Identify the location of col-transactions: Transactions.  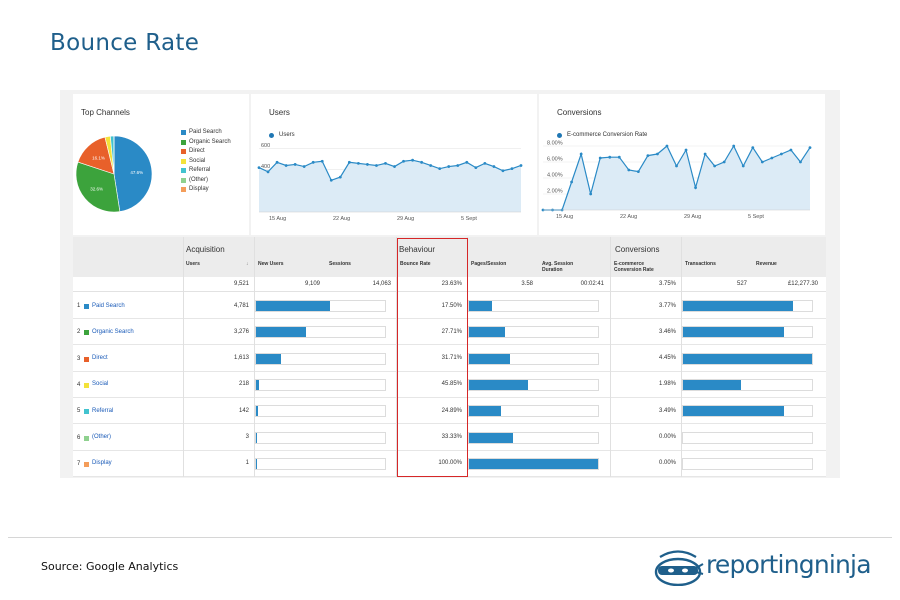
(700, 264).